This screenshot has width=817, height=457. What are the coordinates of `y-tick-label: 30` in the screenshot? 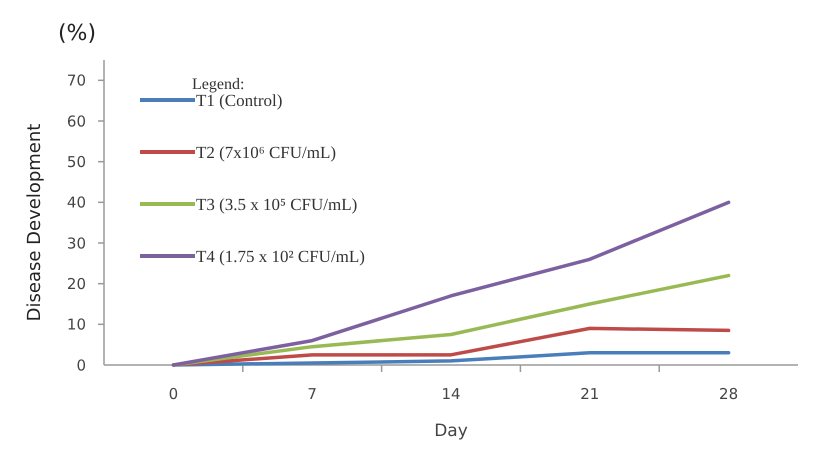 It's located at (76, 243).